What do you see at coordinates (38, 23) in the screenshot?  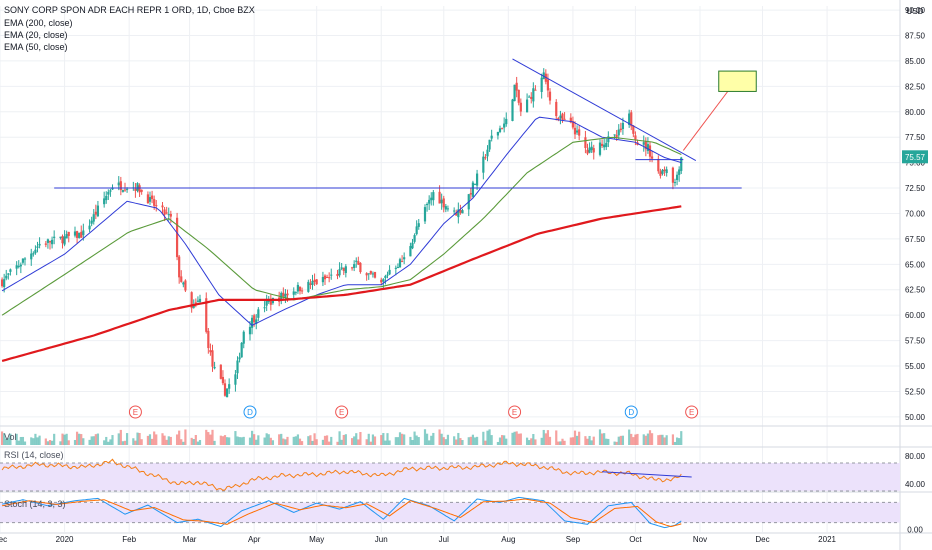 I see `legend-ema200: EMA (200, close)` at bounding box center [38, 23].